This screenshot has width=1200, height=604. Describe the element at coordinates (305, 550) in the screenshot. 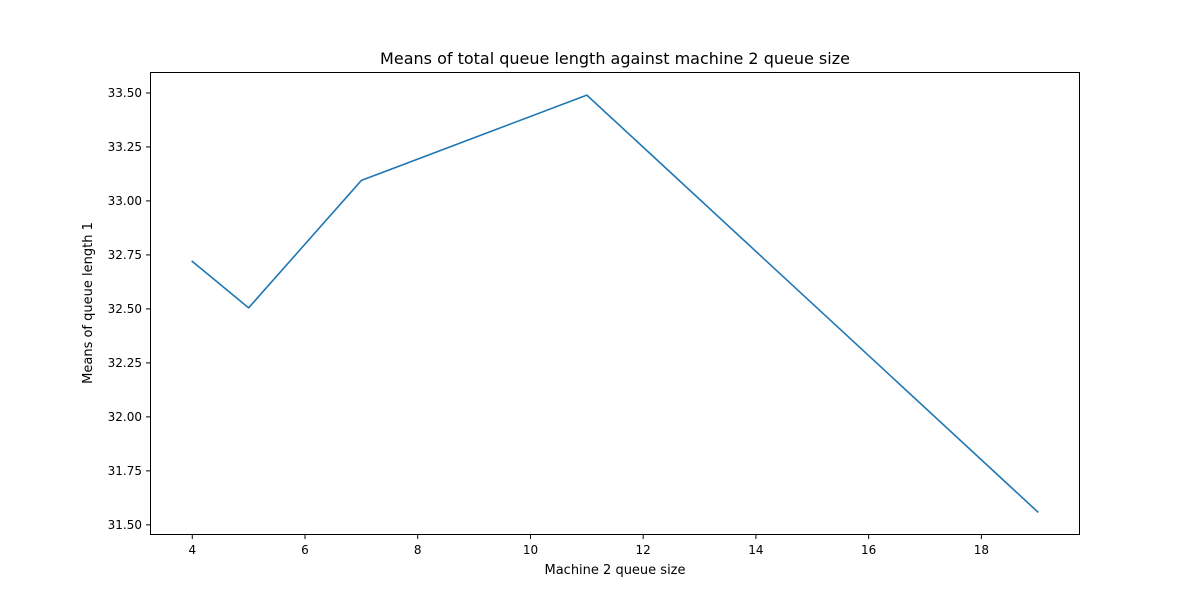

I see `x-tick-label: 6` at that location.